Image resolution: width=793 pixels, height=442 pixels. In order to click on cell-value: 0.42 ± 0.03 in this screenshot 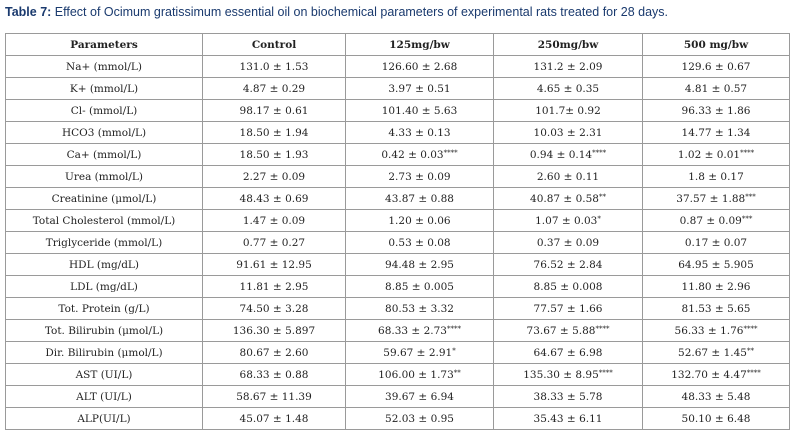, I will do `click(412, 154)`.